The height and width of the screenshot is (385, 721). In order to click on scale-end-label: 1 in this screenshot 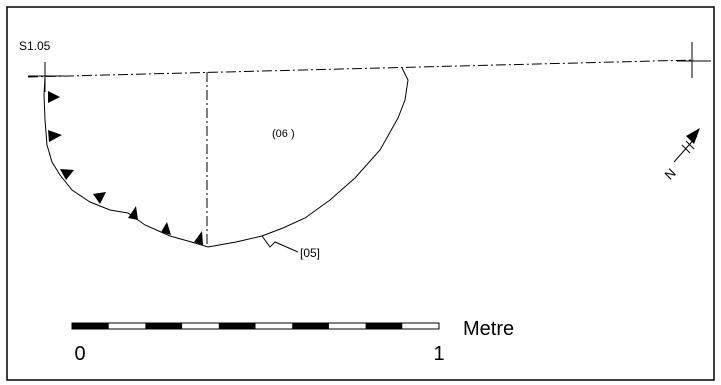, I will do `click(438, 354)`.